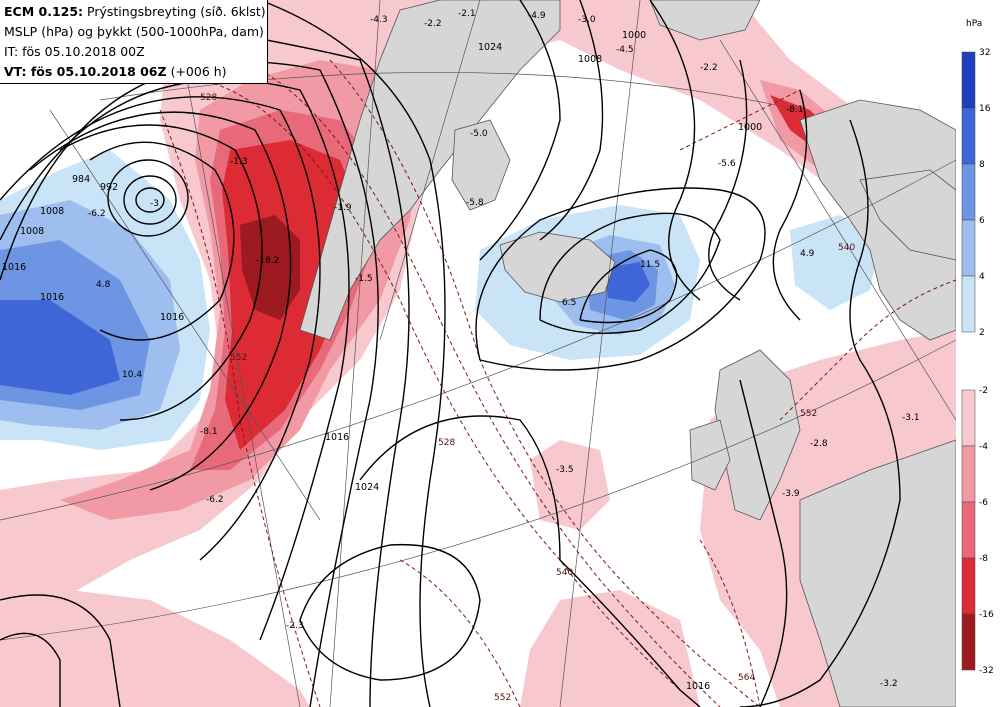 The width and height of the screenshot is (1000, 707). Describe the element at coordinates (746, 678) in the screenshot. I see `thickness-label: 564` at that location.